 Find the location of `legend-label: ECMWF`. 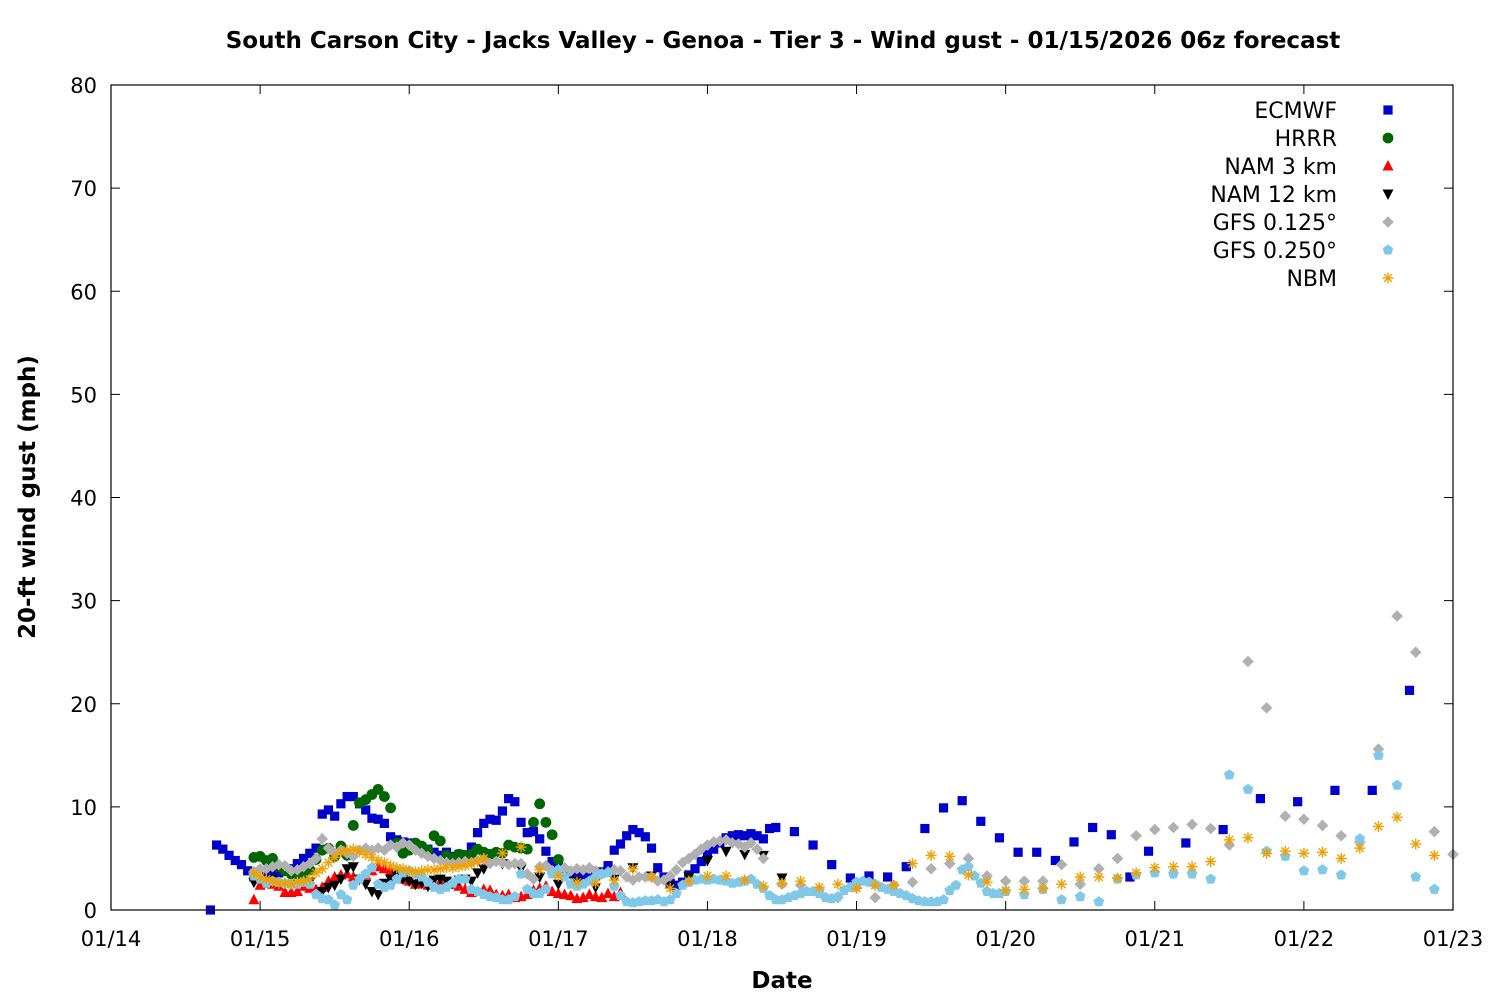

legend-label: ECMWF is located at coordinates (1295, 111).